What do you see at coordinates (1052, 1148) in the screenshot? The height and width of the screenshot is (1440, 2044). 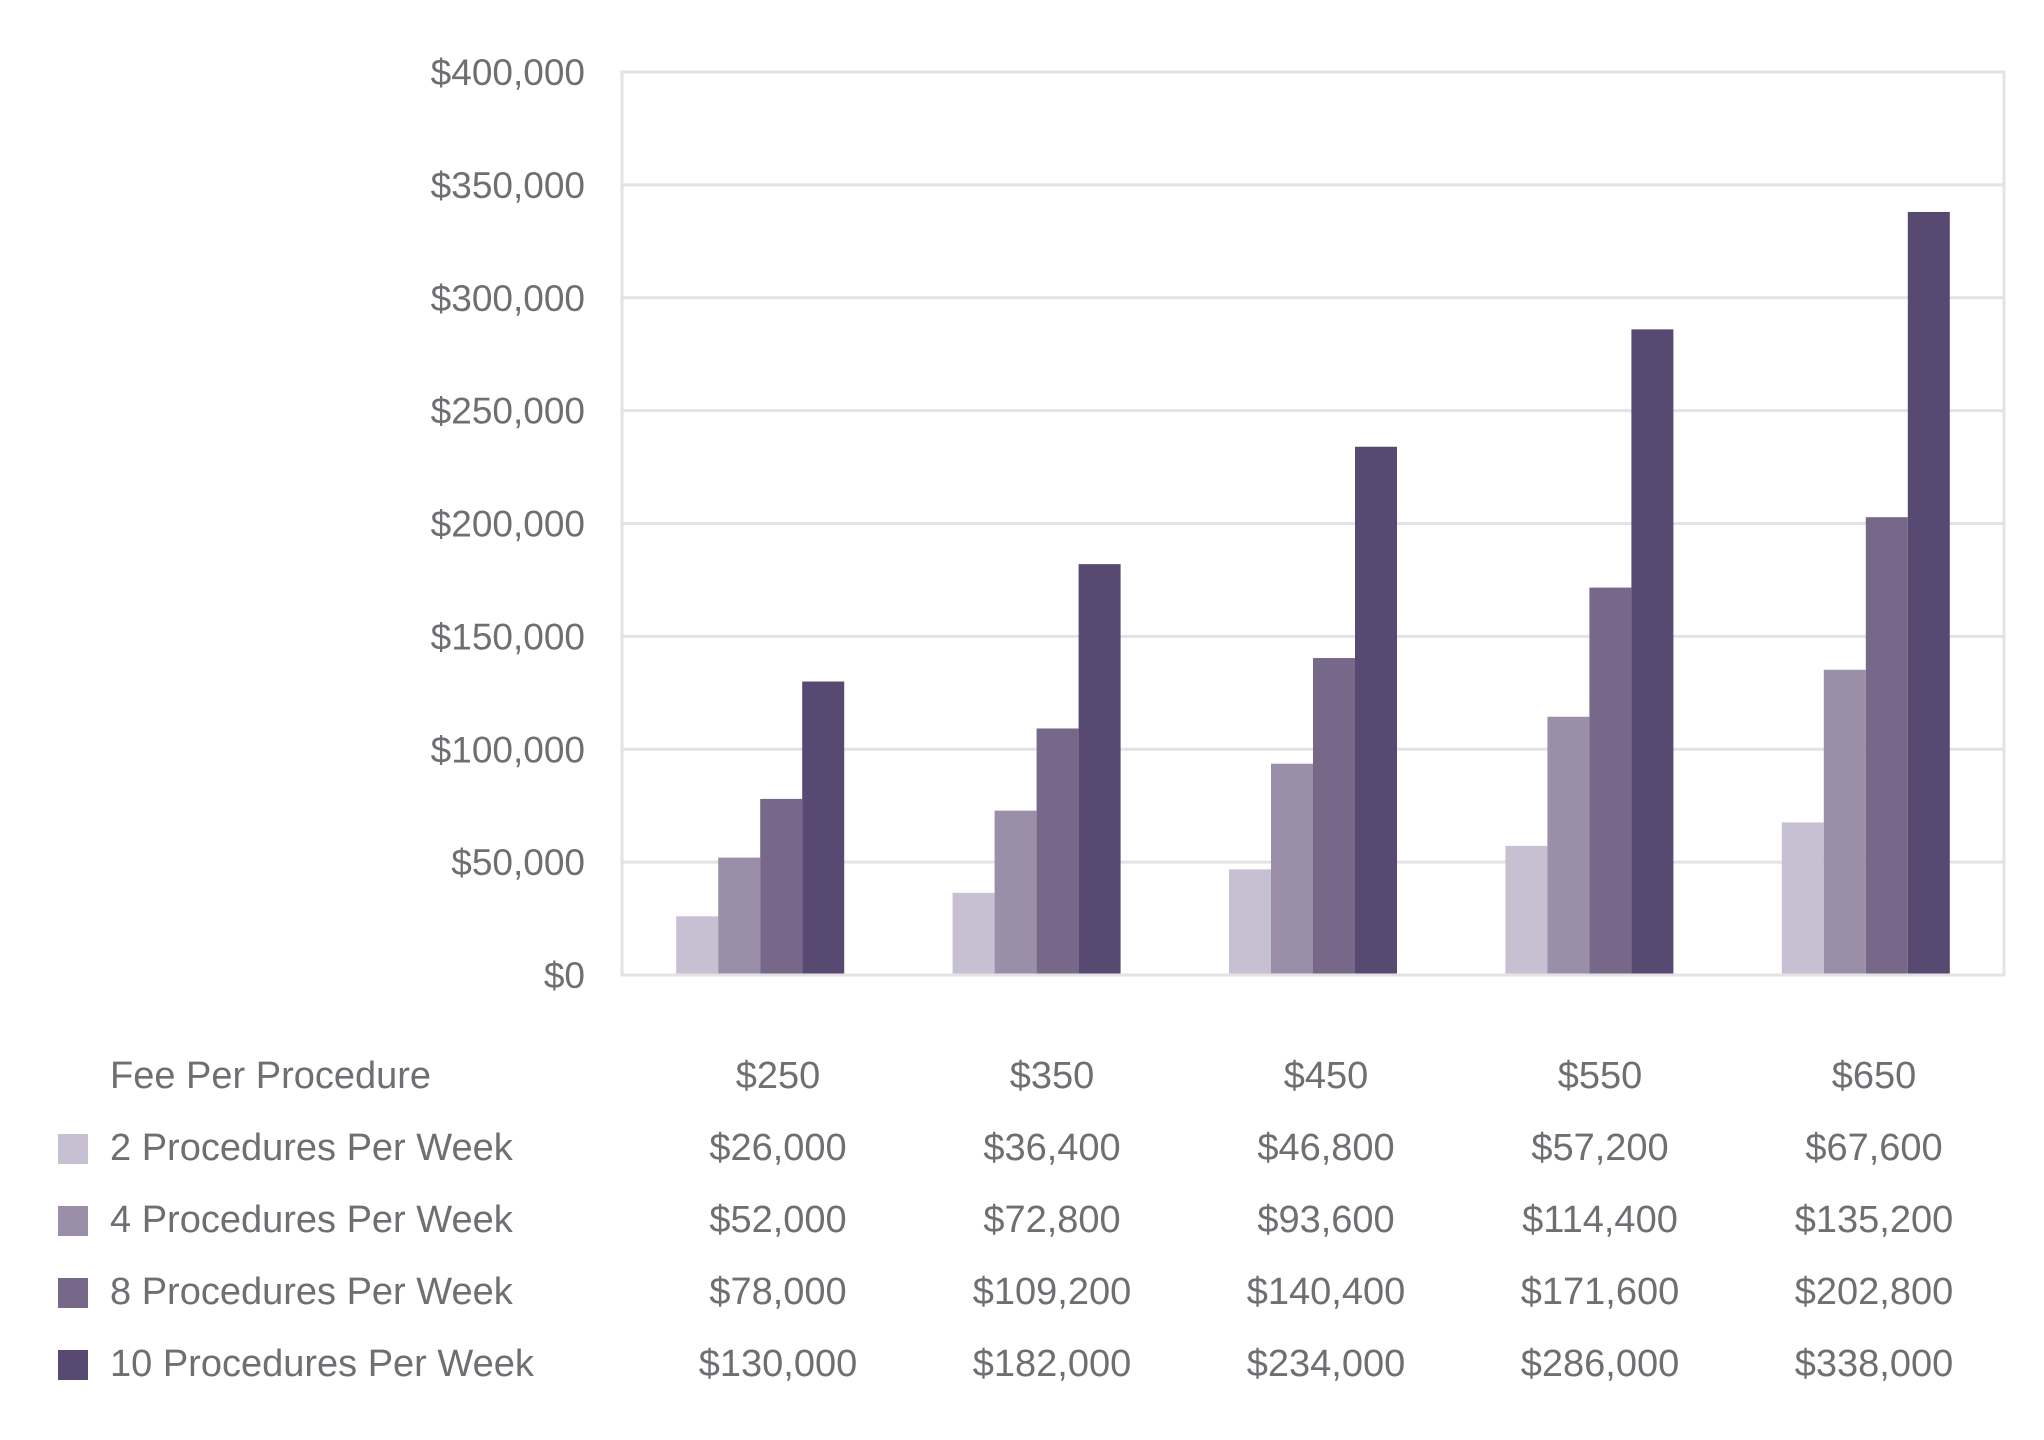 I see `data-value: $36,400` at bounding box center [1052, 1148].